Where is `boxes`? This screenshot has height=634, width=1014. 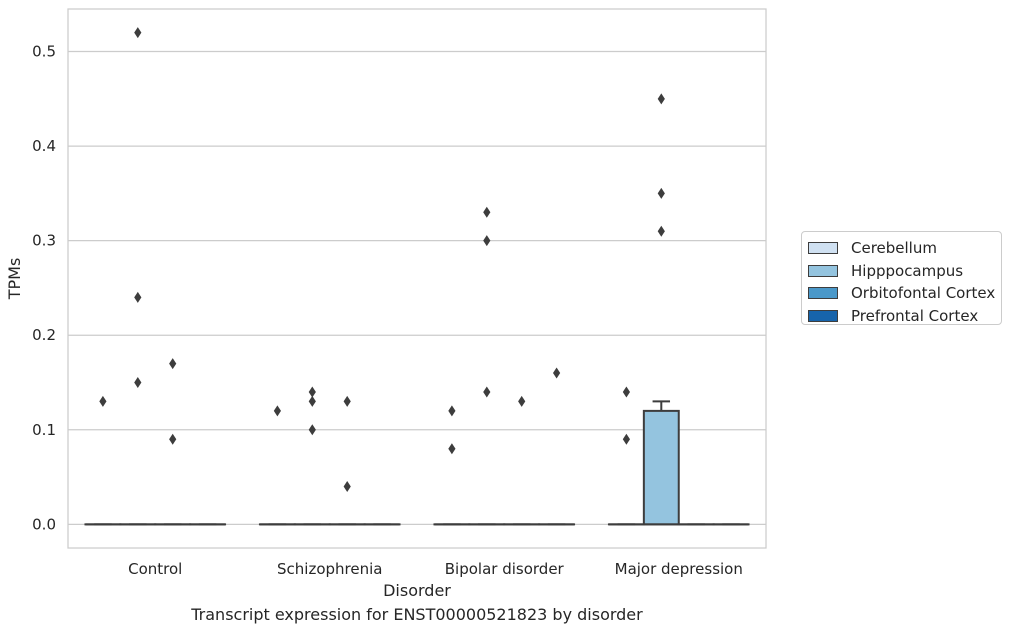 boxes is located at coordinates (417, 463).